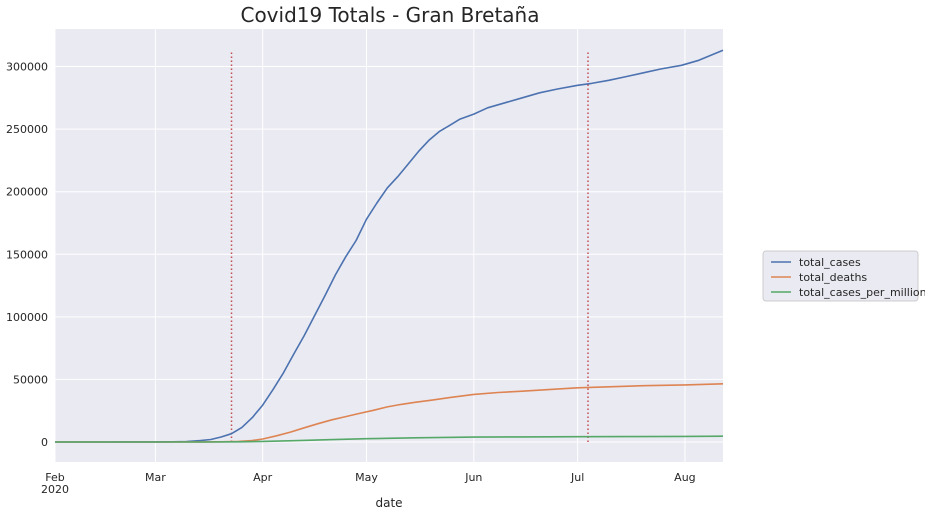 The width and height of the screenshot is (925, 515). I want to click on y-tick-label: 250000, so click(27, 129).